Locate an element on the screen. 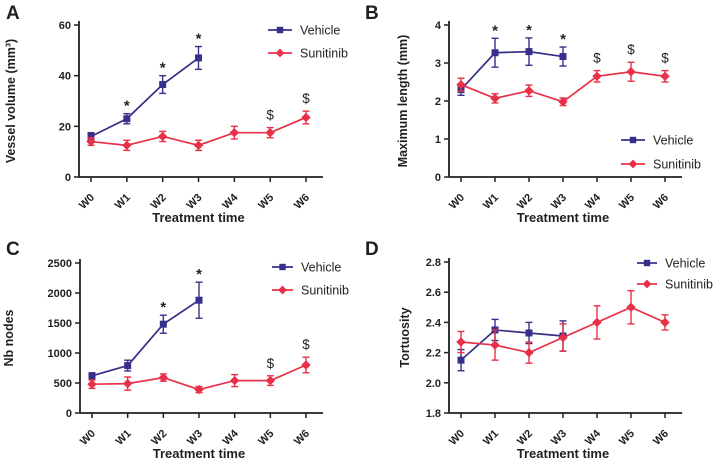 The height and width of the screenshot is (473, 718). y-tick-label: 20 is located at coordinates (65, 127).